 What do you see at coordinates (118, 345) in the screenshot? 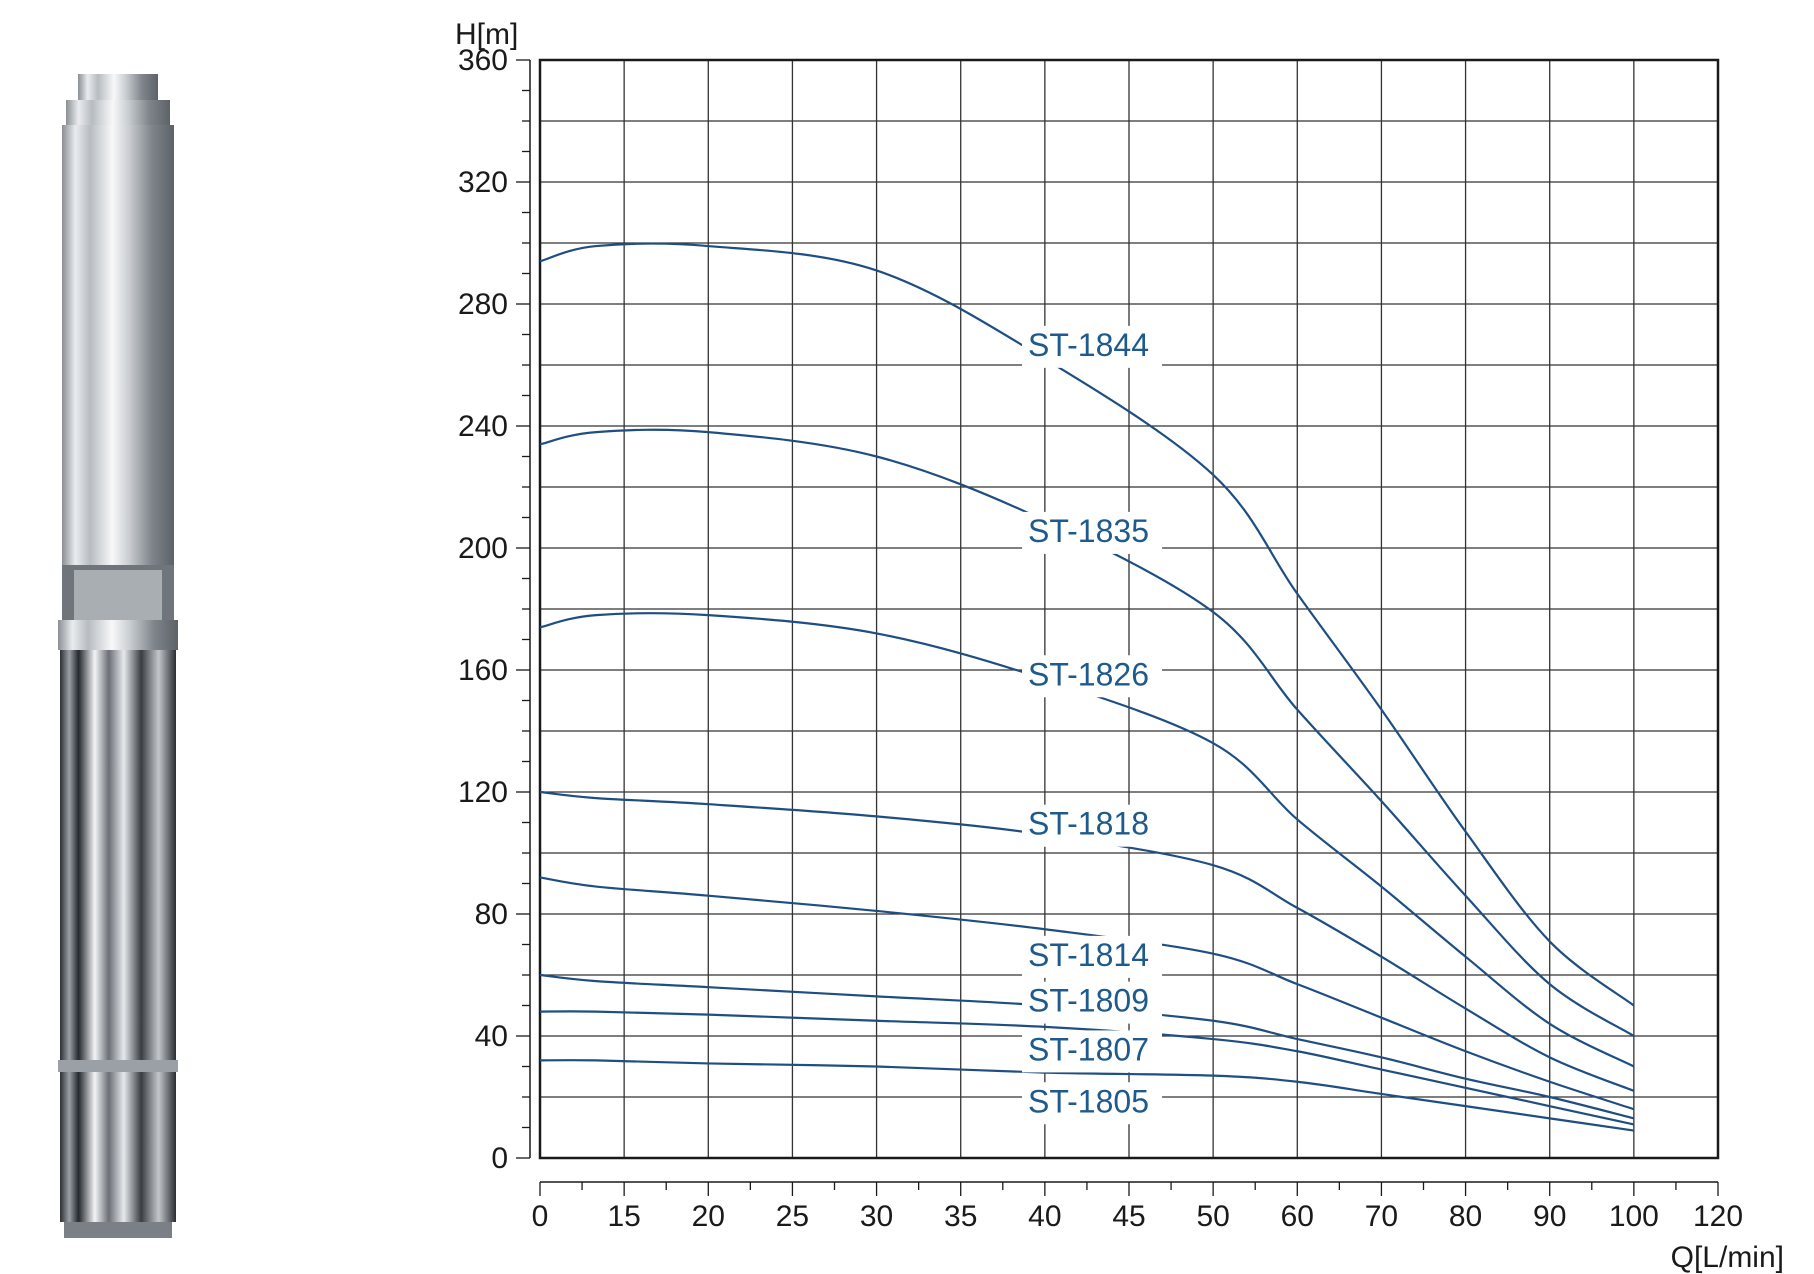
I see `pump-upper-body` at bounding box center [118, 345].